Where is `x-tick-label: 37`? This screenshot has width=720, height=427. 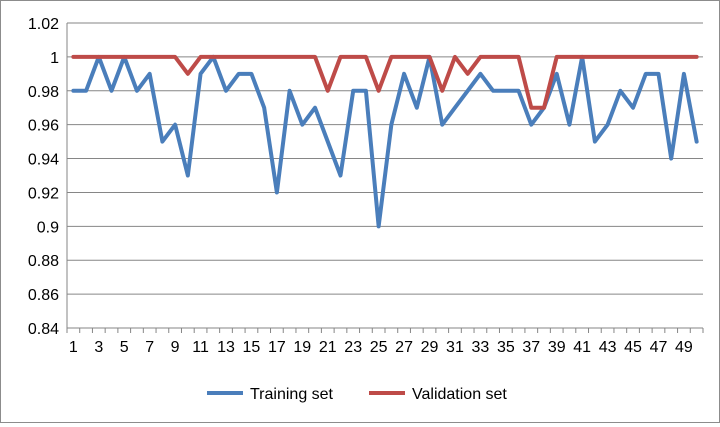
x-tick-label: 37 is located at coordinates (531, 347).